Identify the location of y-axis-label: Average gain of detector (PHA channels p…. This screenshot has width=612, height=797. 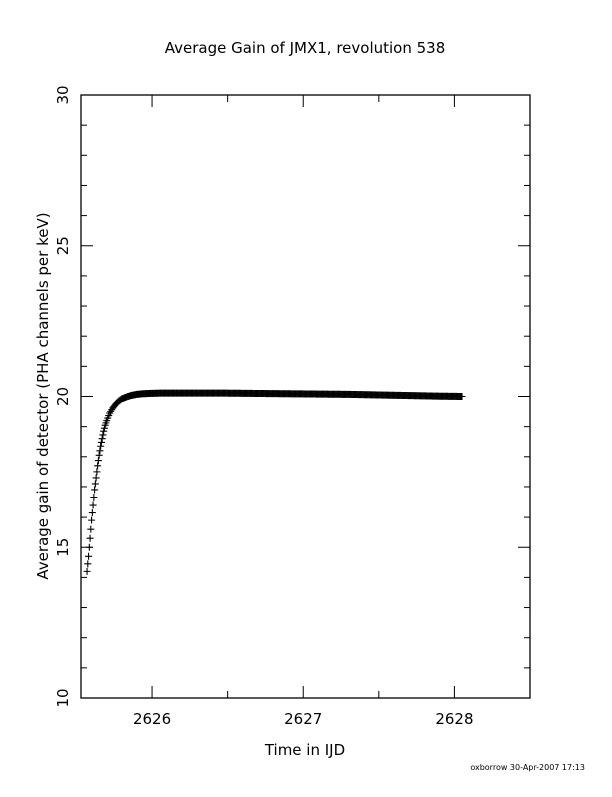
(43, 395).